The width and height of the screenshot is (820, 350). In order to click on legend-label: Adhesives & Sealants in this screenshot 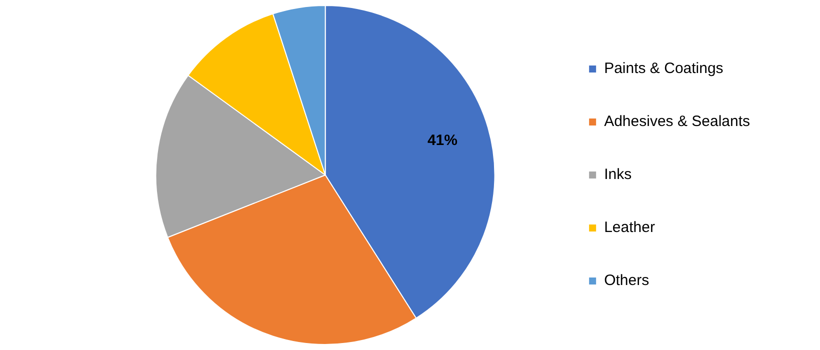, I will do `click(677, 121)`.